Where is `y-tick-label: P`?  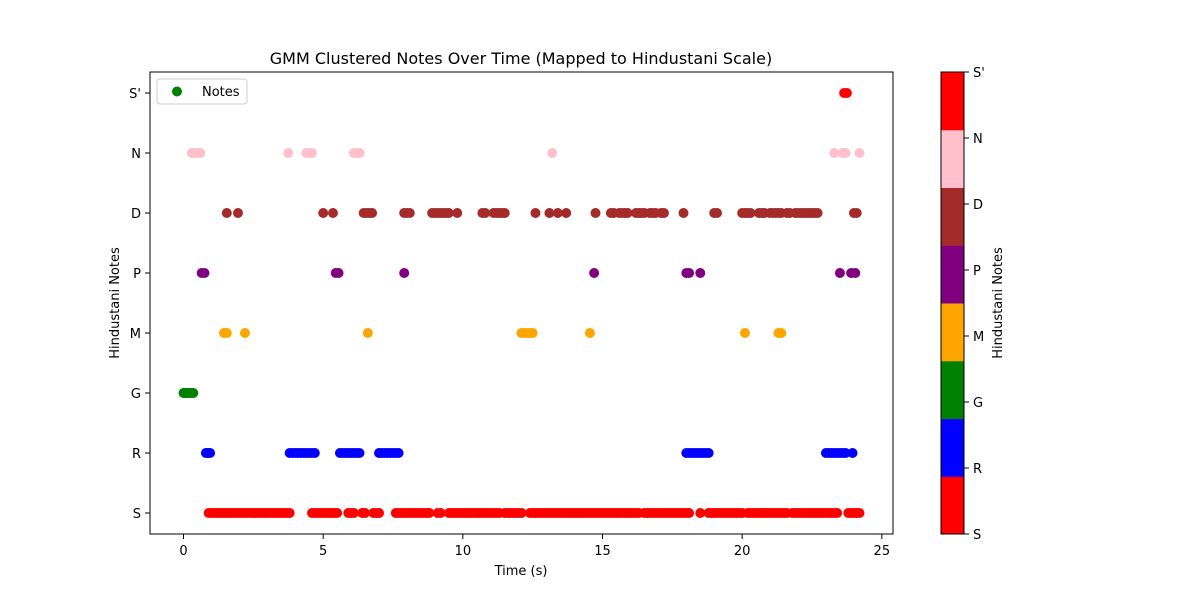 y-tick-label: P is located at coordinates (137, 274).